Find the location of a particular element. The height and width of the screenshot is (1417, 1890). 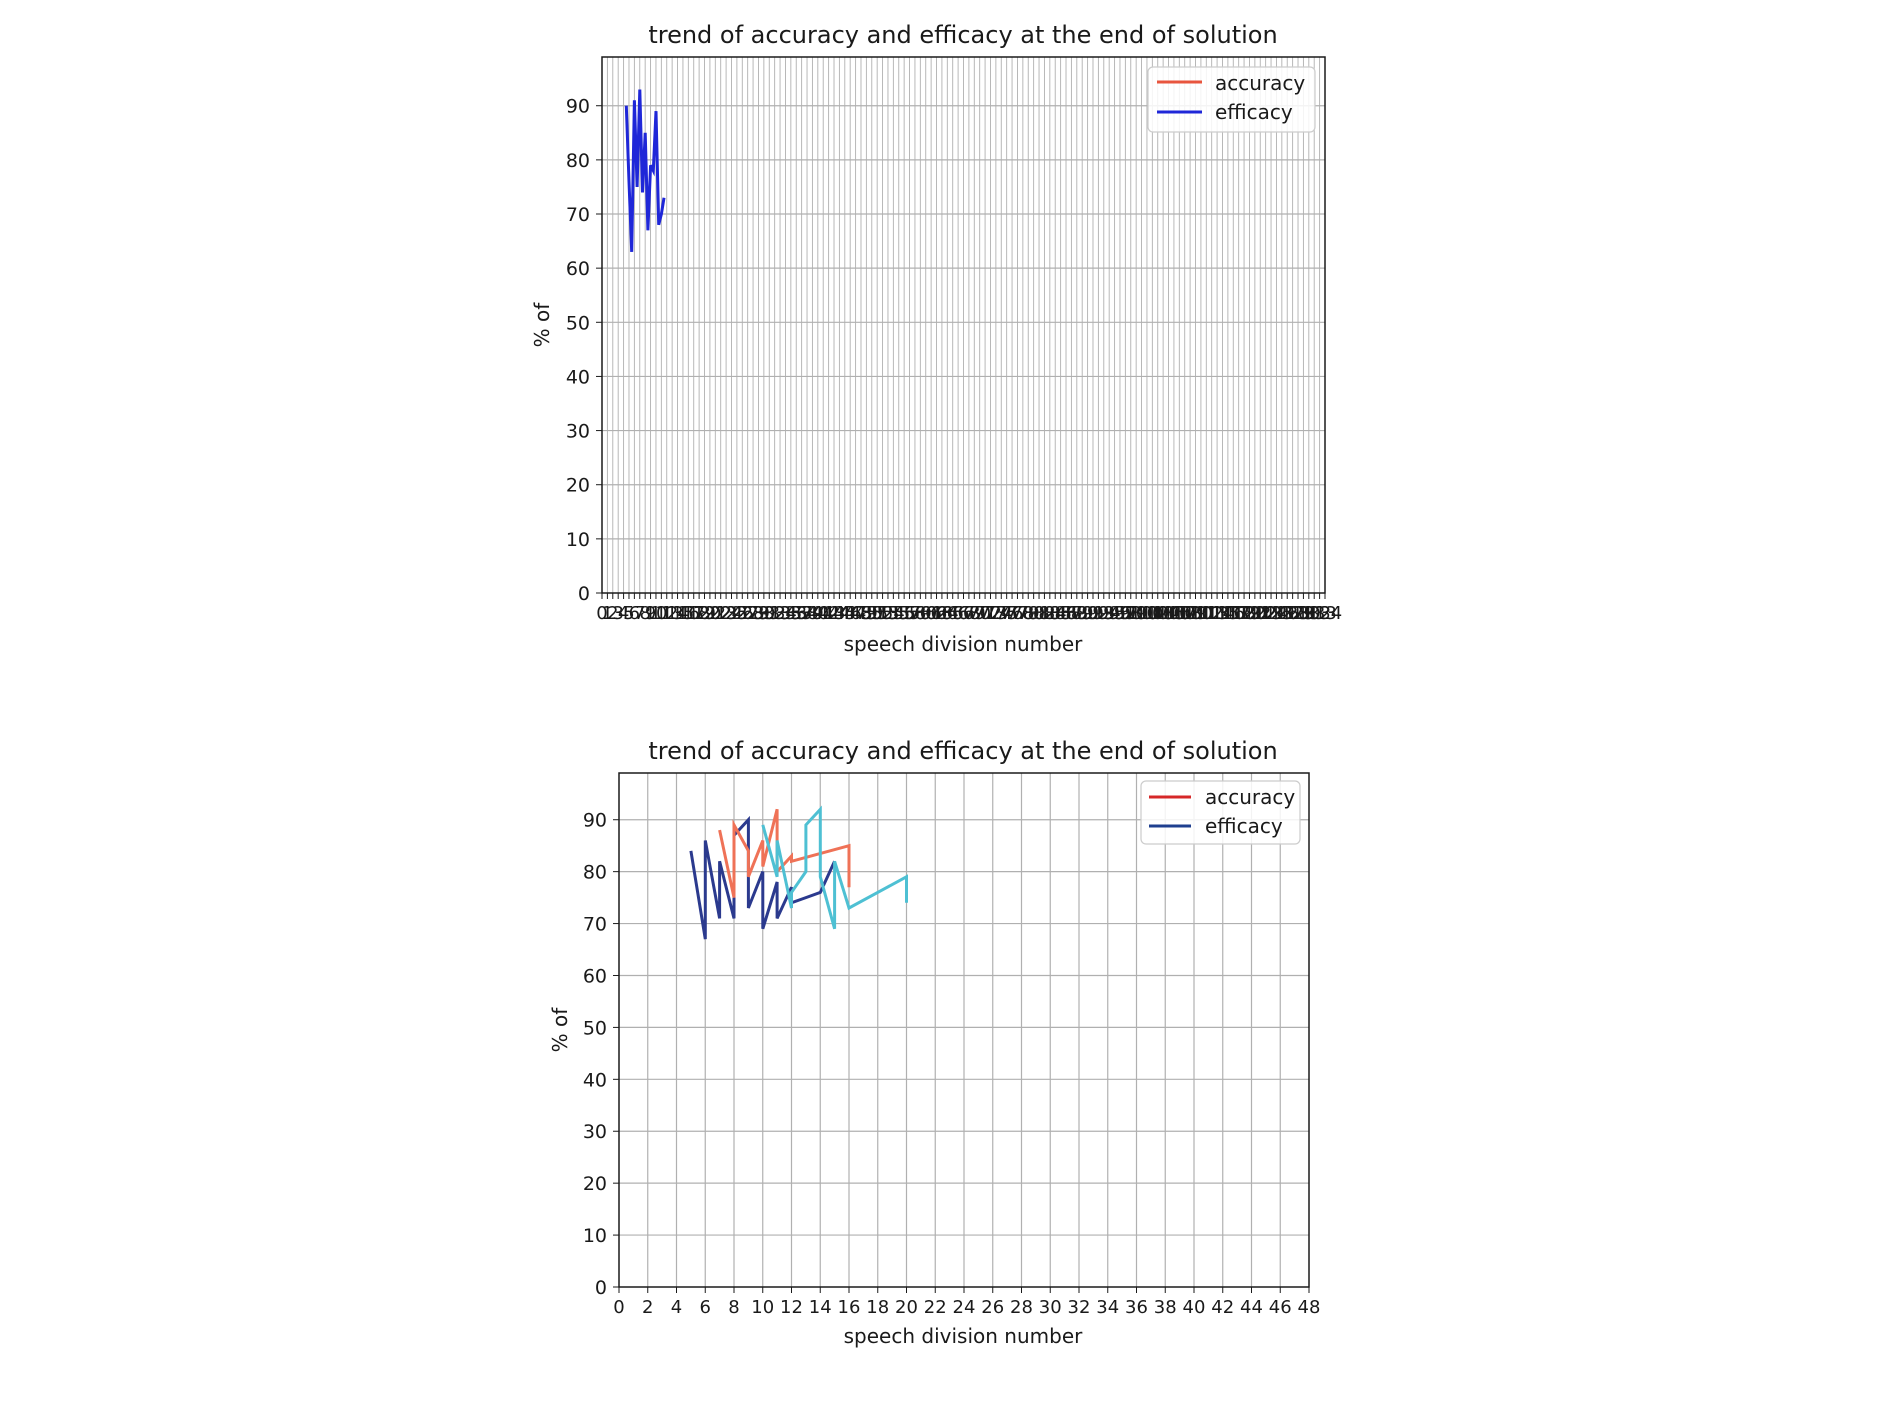

x-tick-label: 20 is located at coordinates (709, 613).